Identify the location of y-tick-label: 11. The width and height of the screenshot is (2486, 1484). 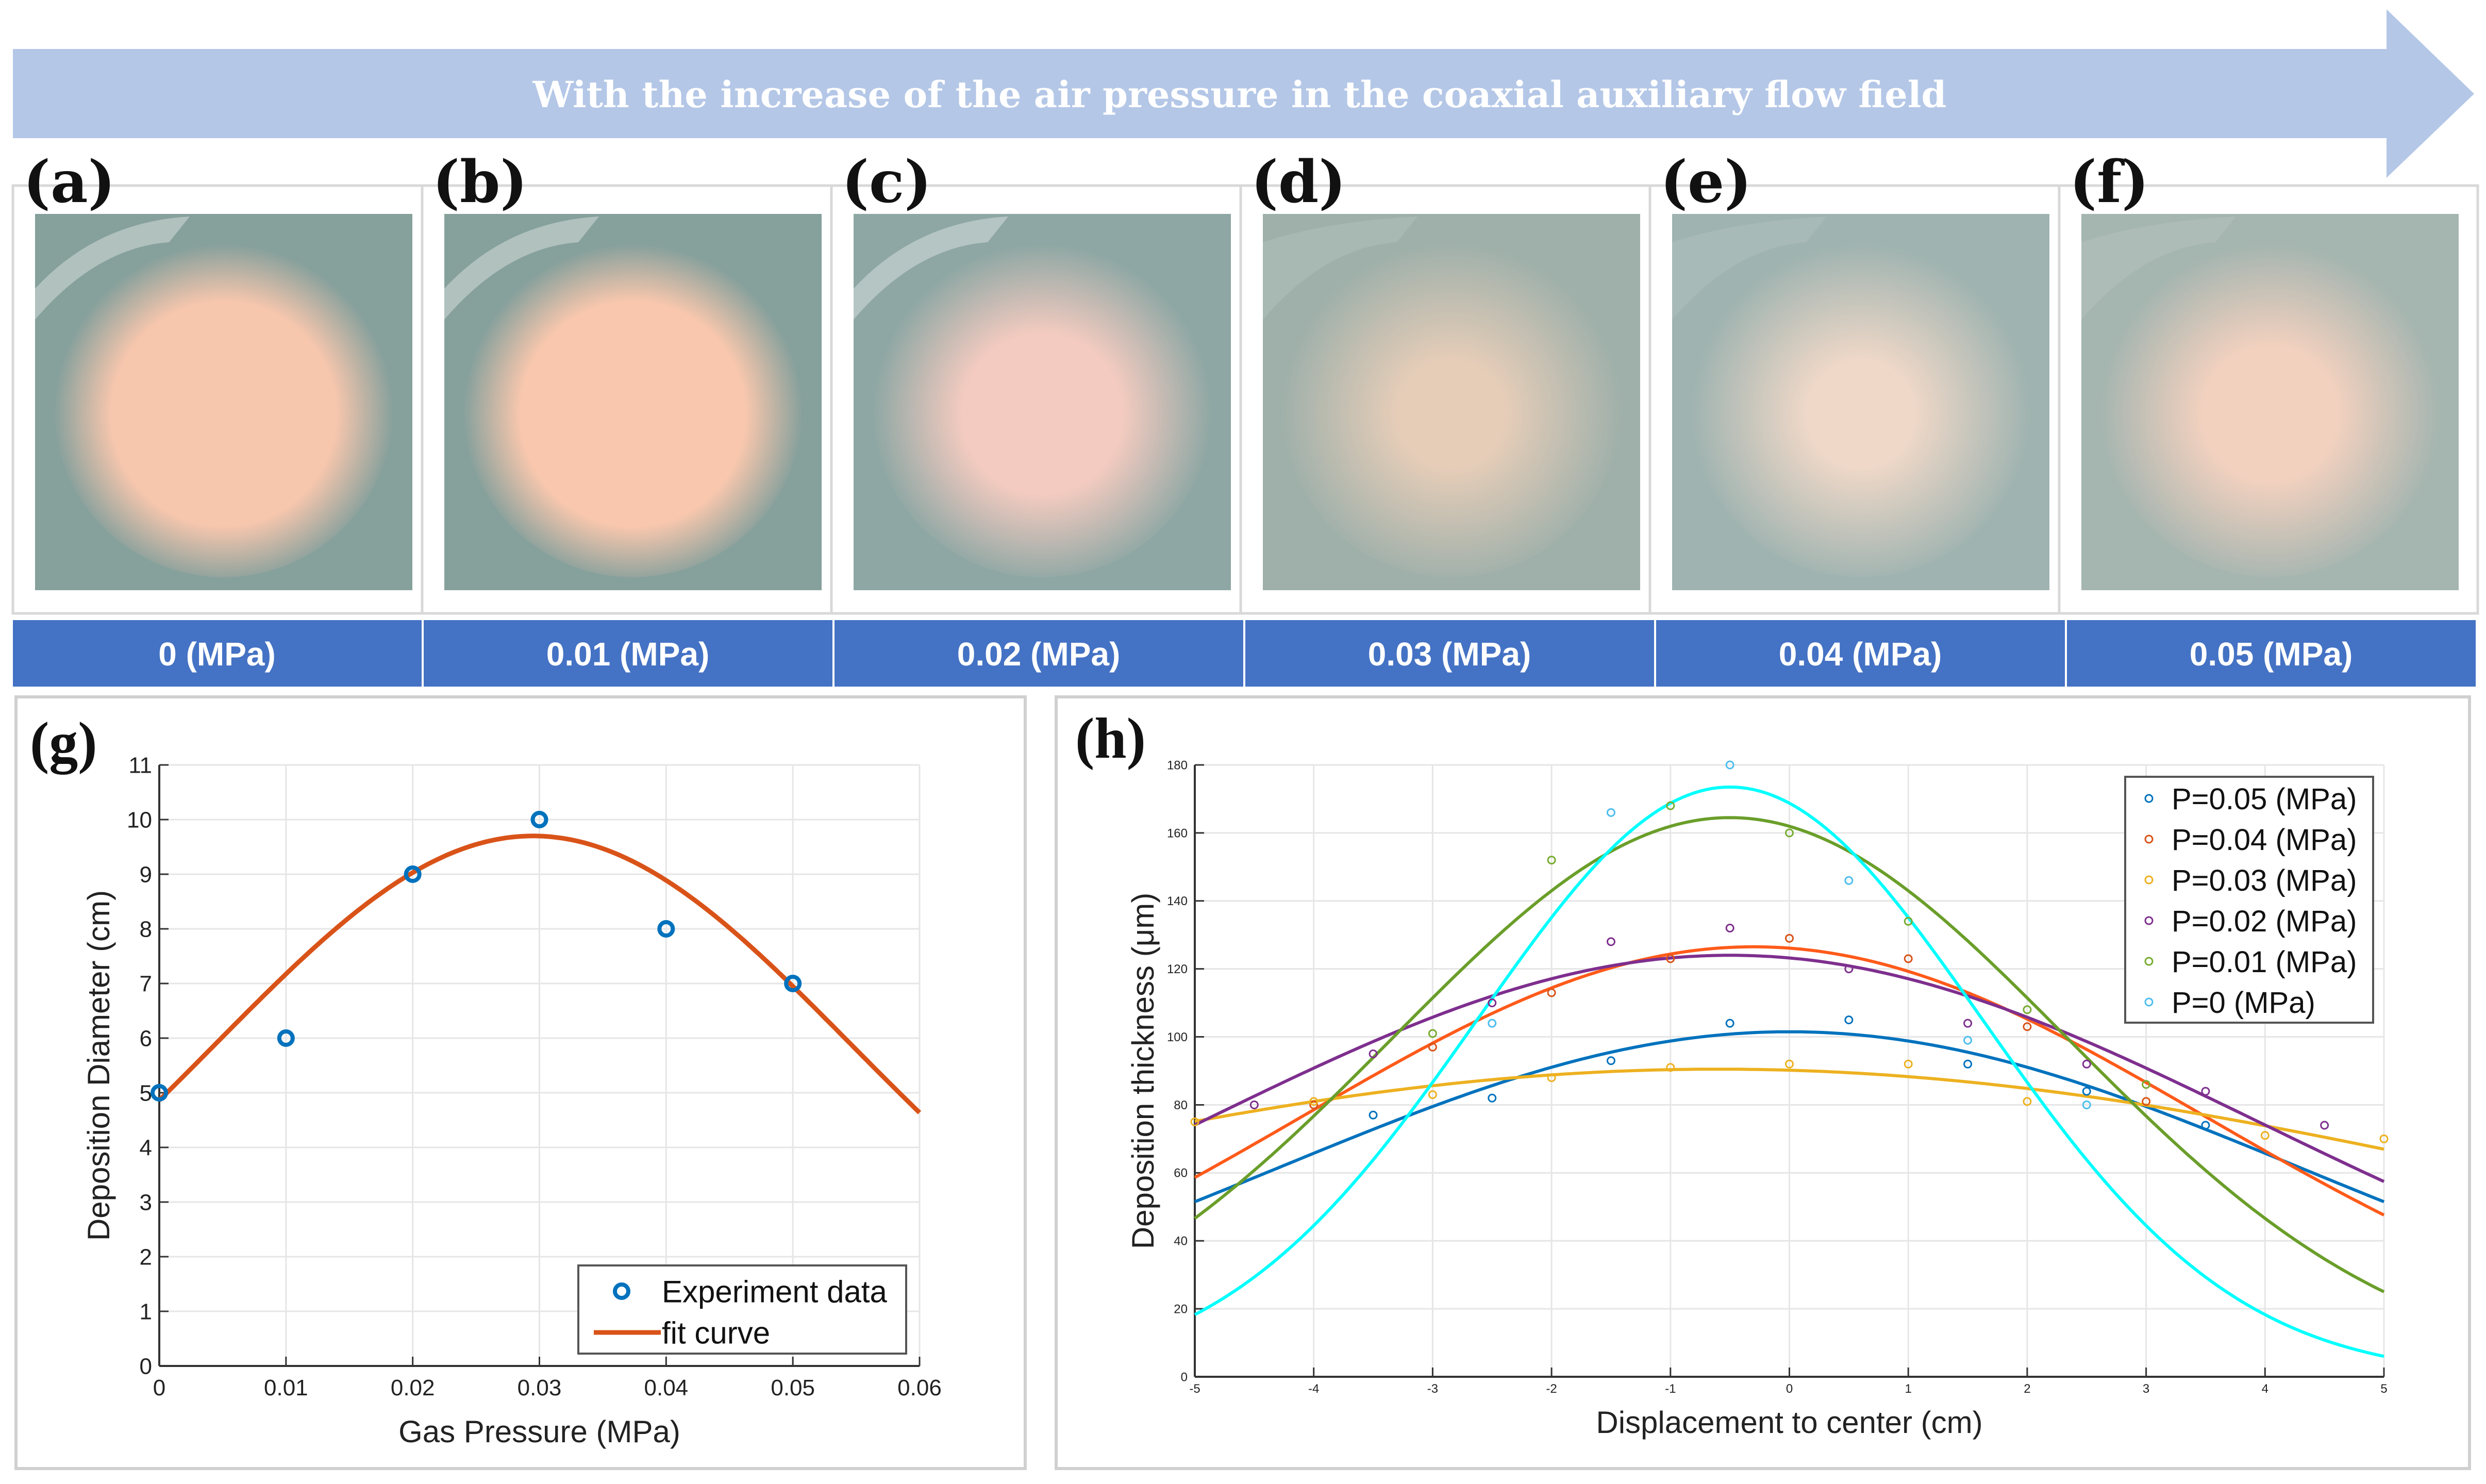
(140, 765).